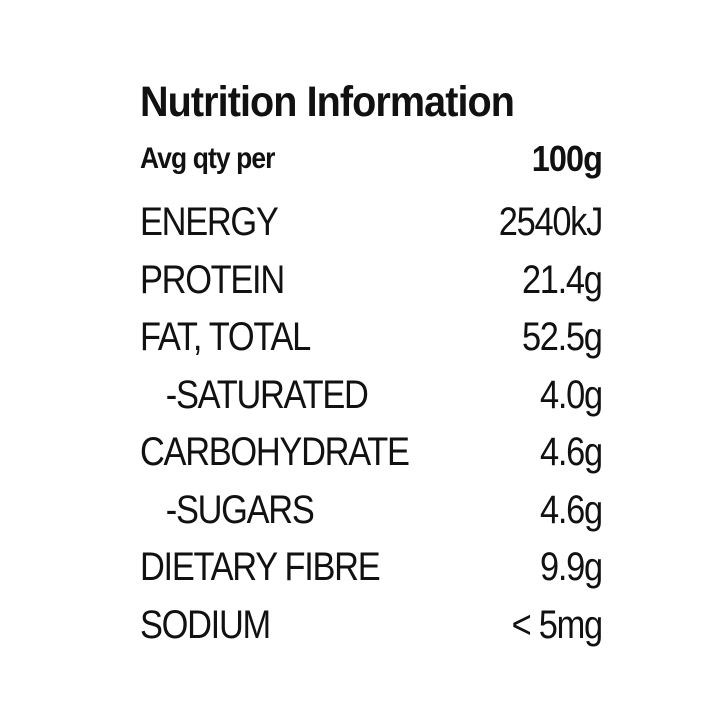  Describe the element at coordinates (371, 338) in the screenshot. I see `nutrient-row-fat-total: FAT, TOTAL 52.5g` at that location.